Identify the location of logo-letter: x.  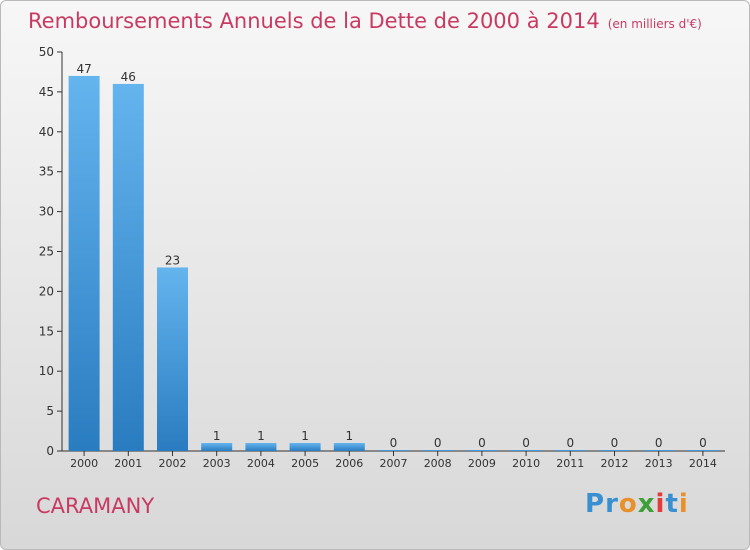
(646, 504).